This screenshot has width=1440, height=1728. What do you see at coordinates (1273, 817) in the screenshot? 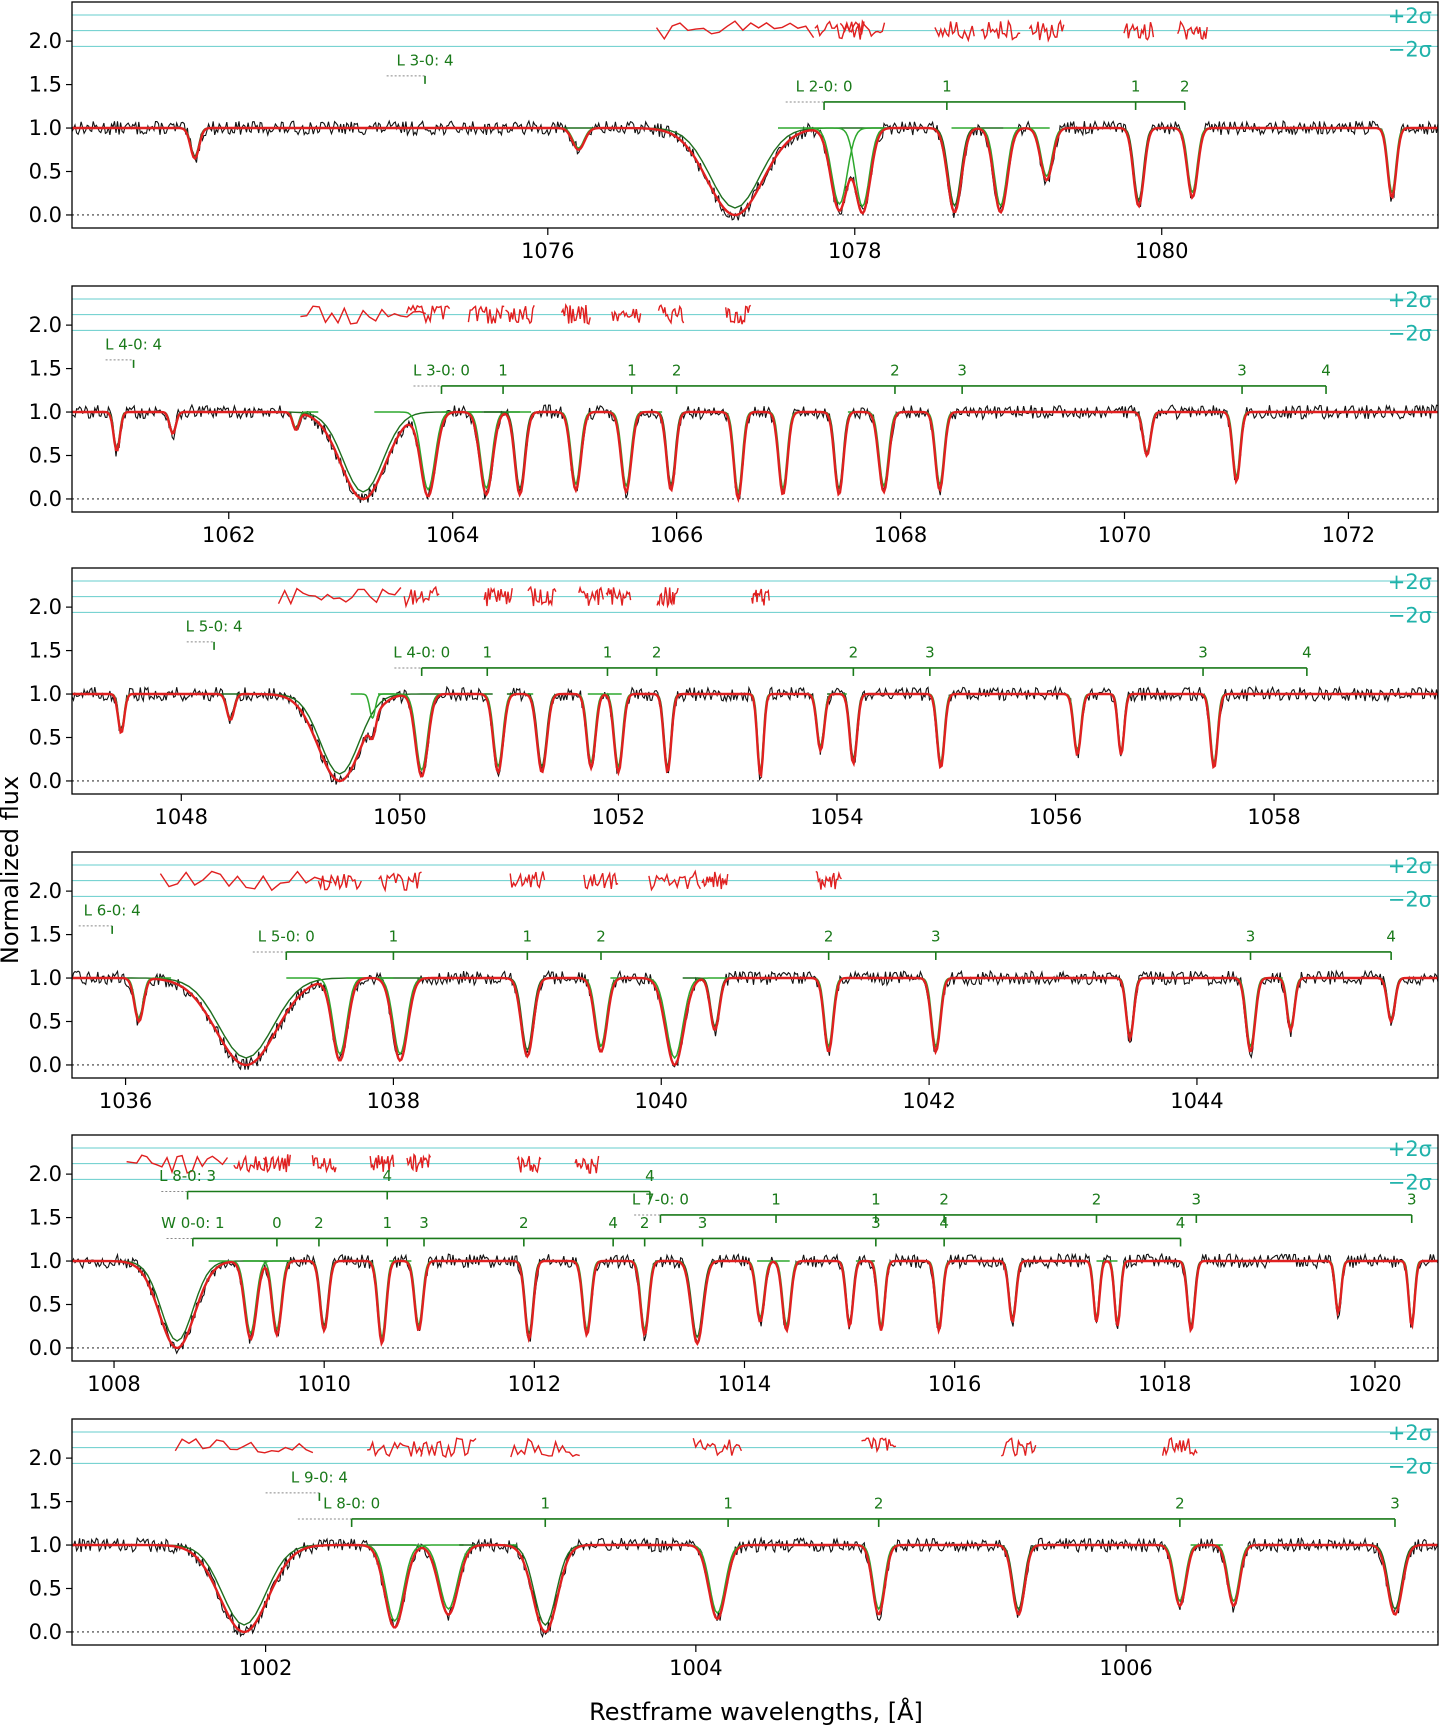
I see `x-tick-label: 1058` at bounding box center [1273, 817].